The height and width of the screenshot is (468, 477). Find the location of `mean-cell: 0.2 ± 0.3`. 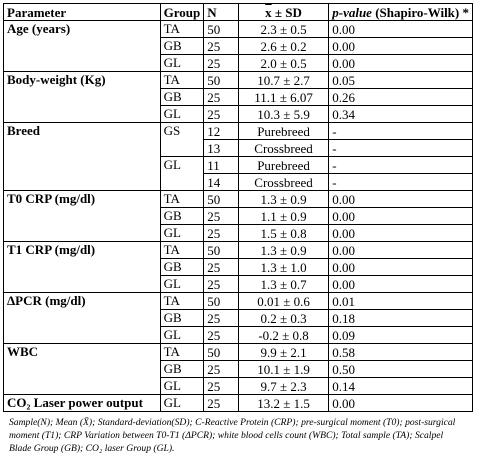

mean-cell: 0.2 ± 0.3 is located at coordinates (283, 318).